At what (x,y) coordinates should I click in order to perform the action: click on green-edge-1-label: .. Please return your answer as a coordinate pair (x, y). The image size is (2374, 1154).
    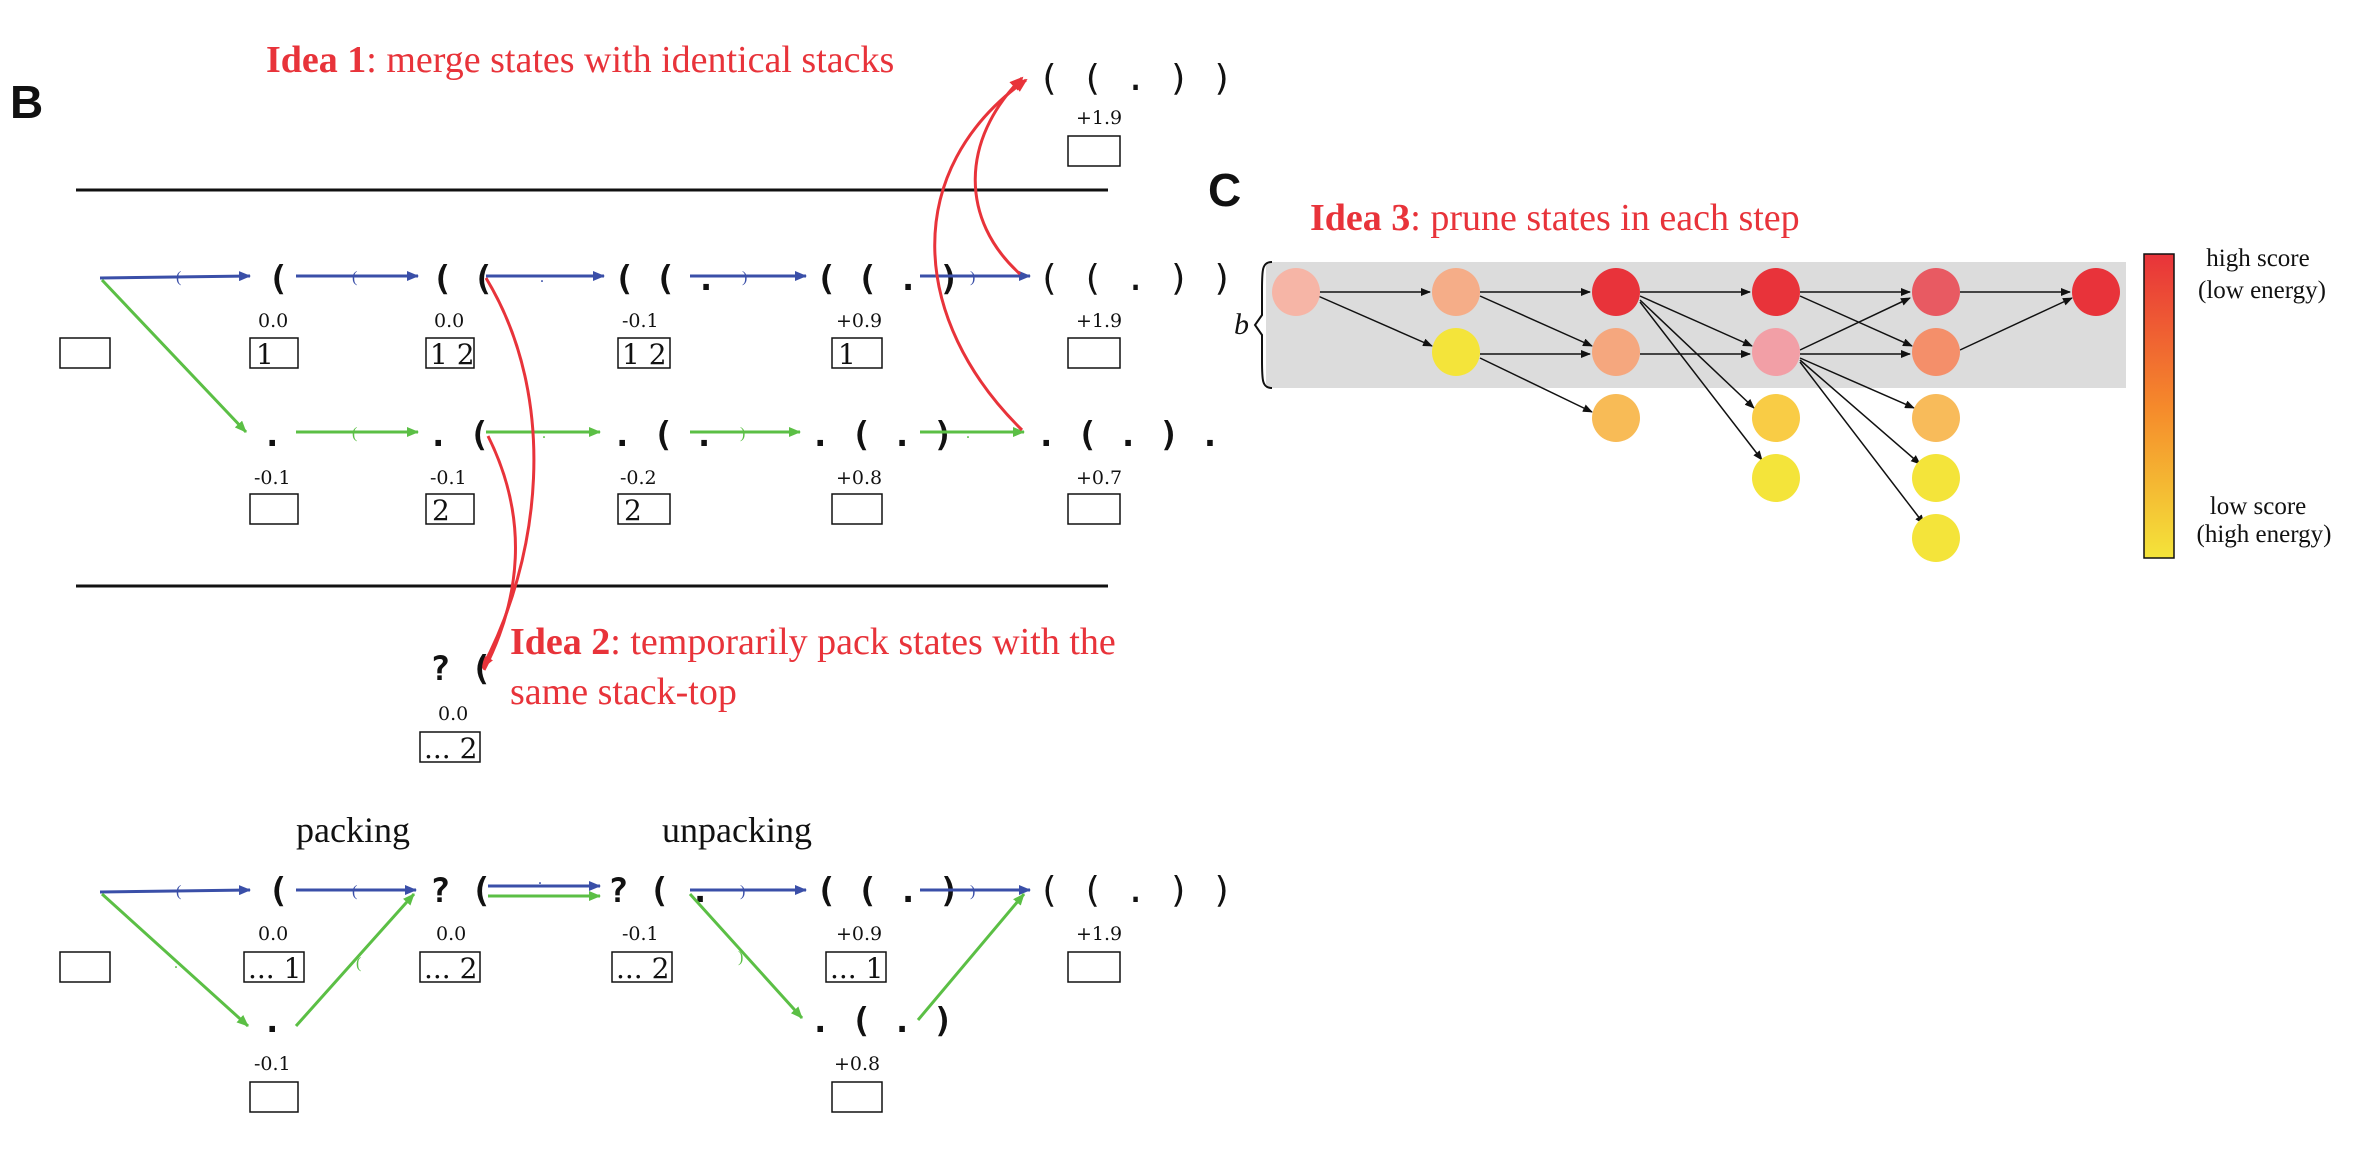
    Looking at the image, I should click on (178, 357).